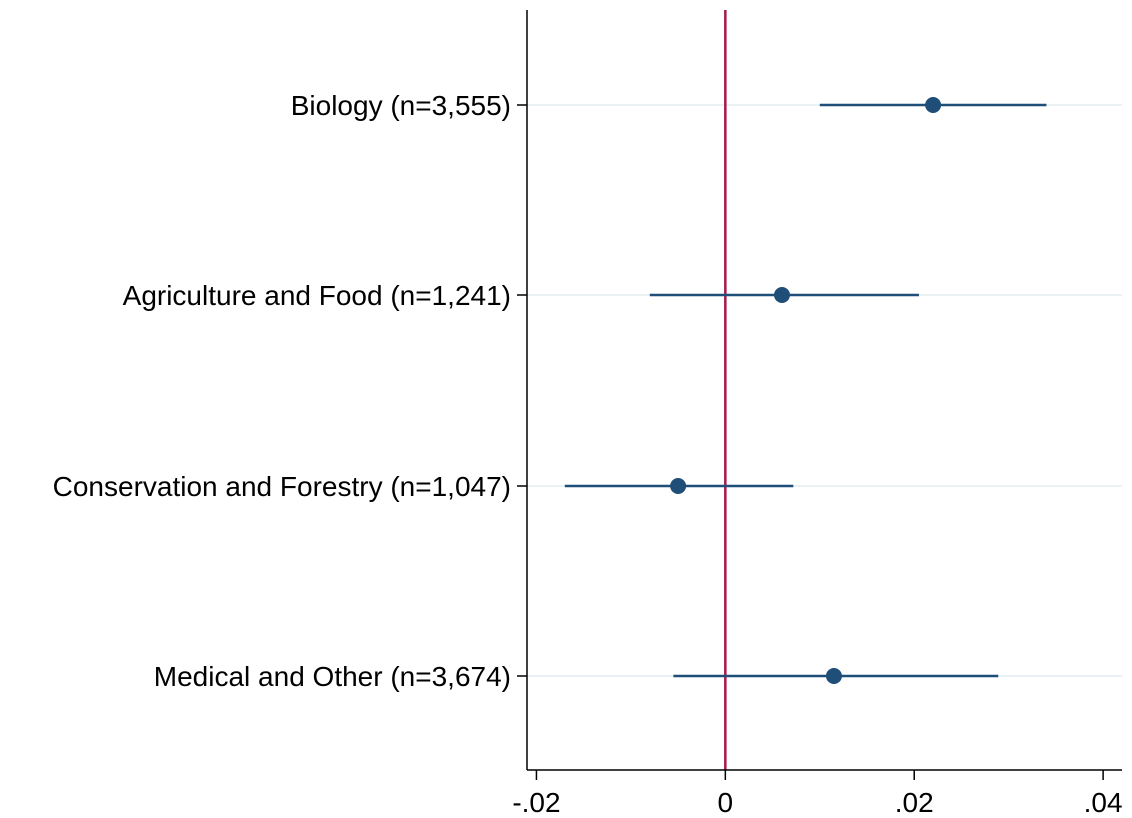 This screenshot has width=1132, height=818. I want to click on category-label: Medical and Other (n=3,674), so click(332, 676).